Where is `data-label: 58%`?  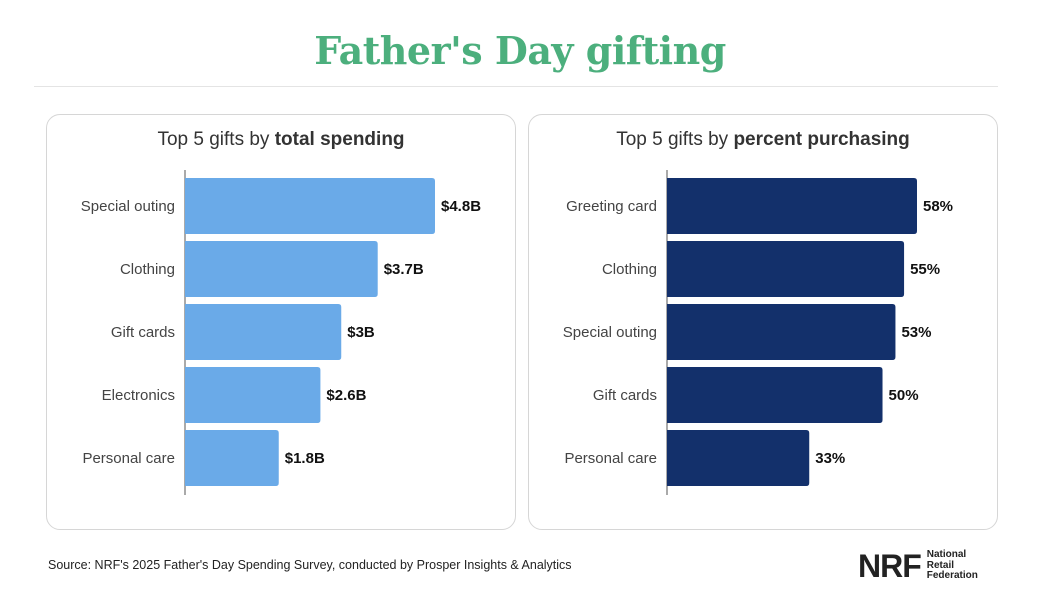 data-label: 58% is located at coordinates (938, 206).